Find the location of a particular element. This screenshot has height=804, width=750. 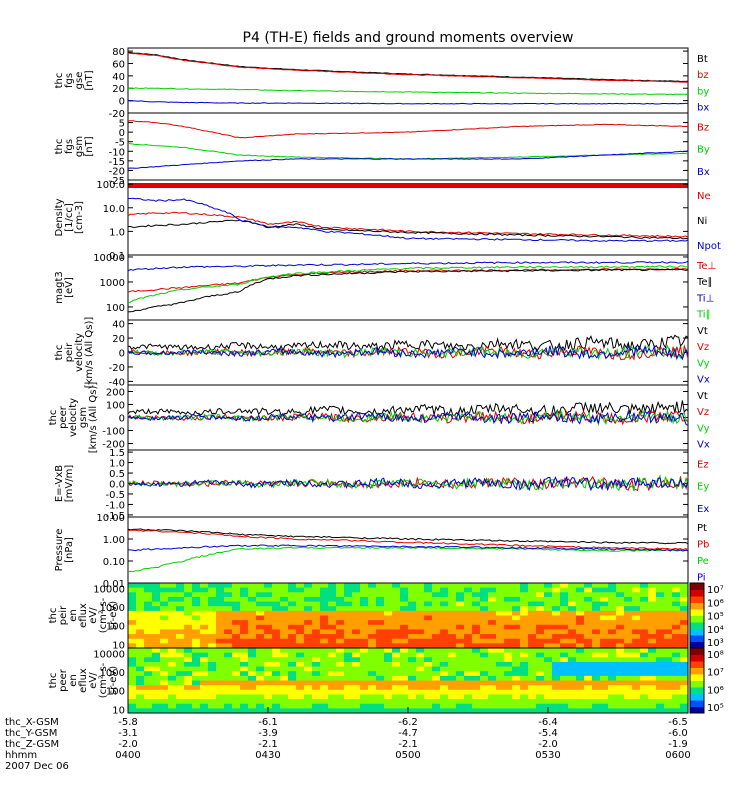

ytick-label: 100 is located at coordinates (115, 627).